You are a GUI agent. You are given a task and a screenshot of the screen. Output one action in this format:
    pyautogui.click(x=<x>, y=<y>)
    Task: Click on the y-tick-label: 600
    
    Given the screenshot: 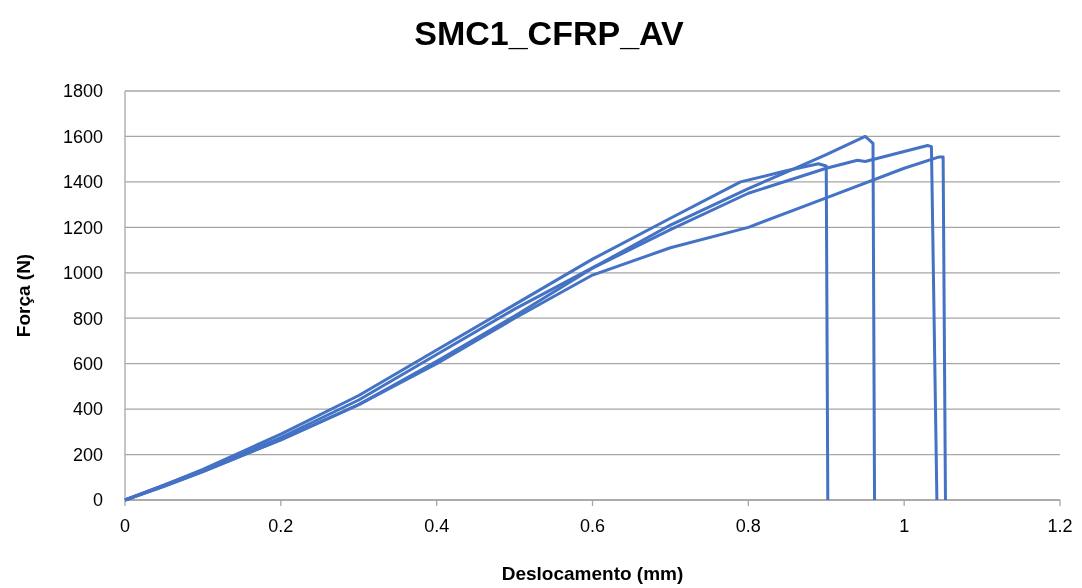 What is the action you would take?
    pyautogui.click(x=87, y=363)
    